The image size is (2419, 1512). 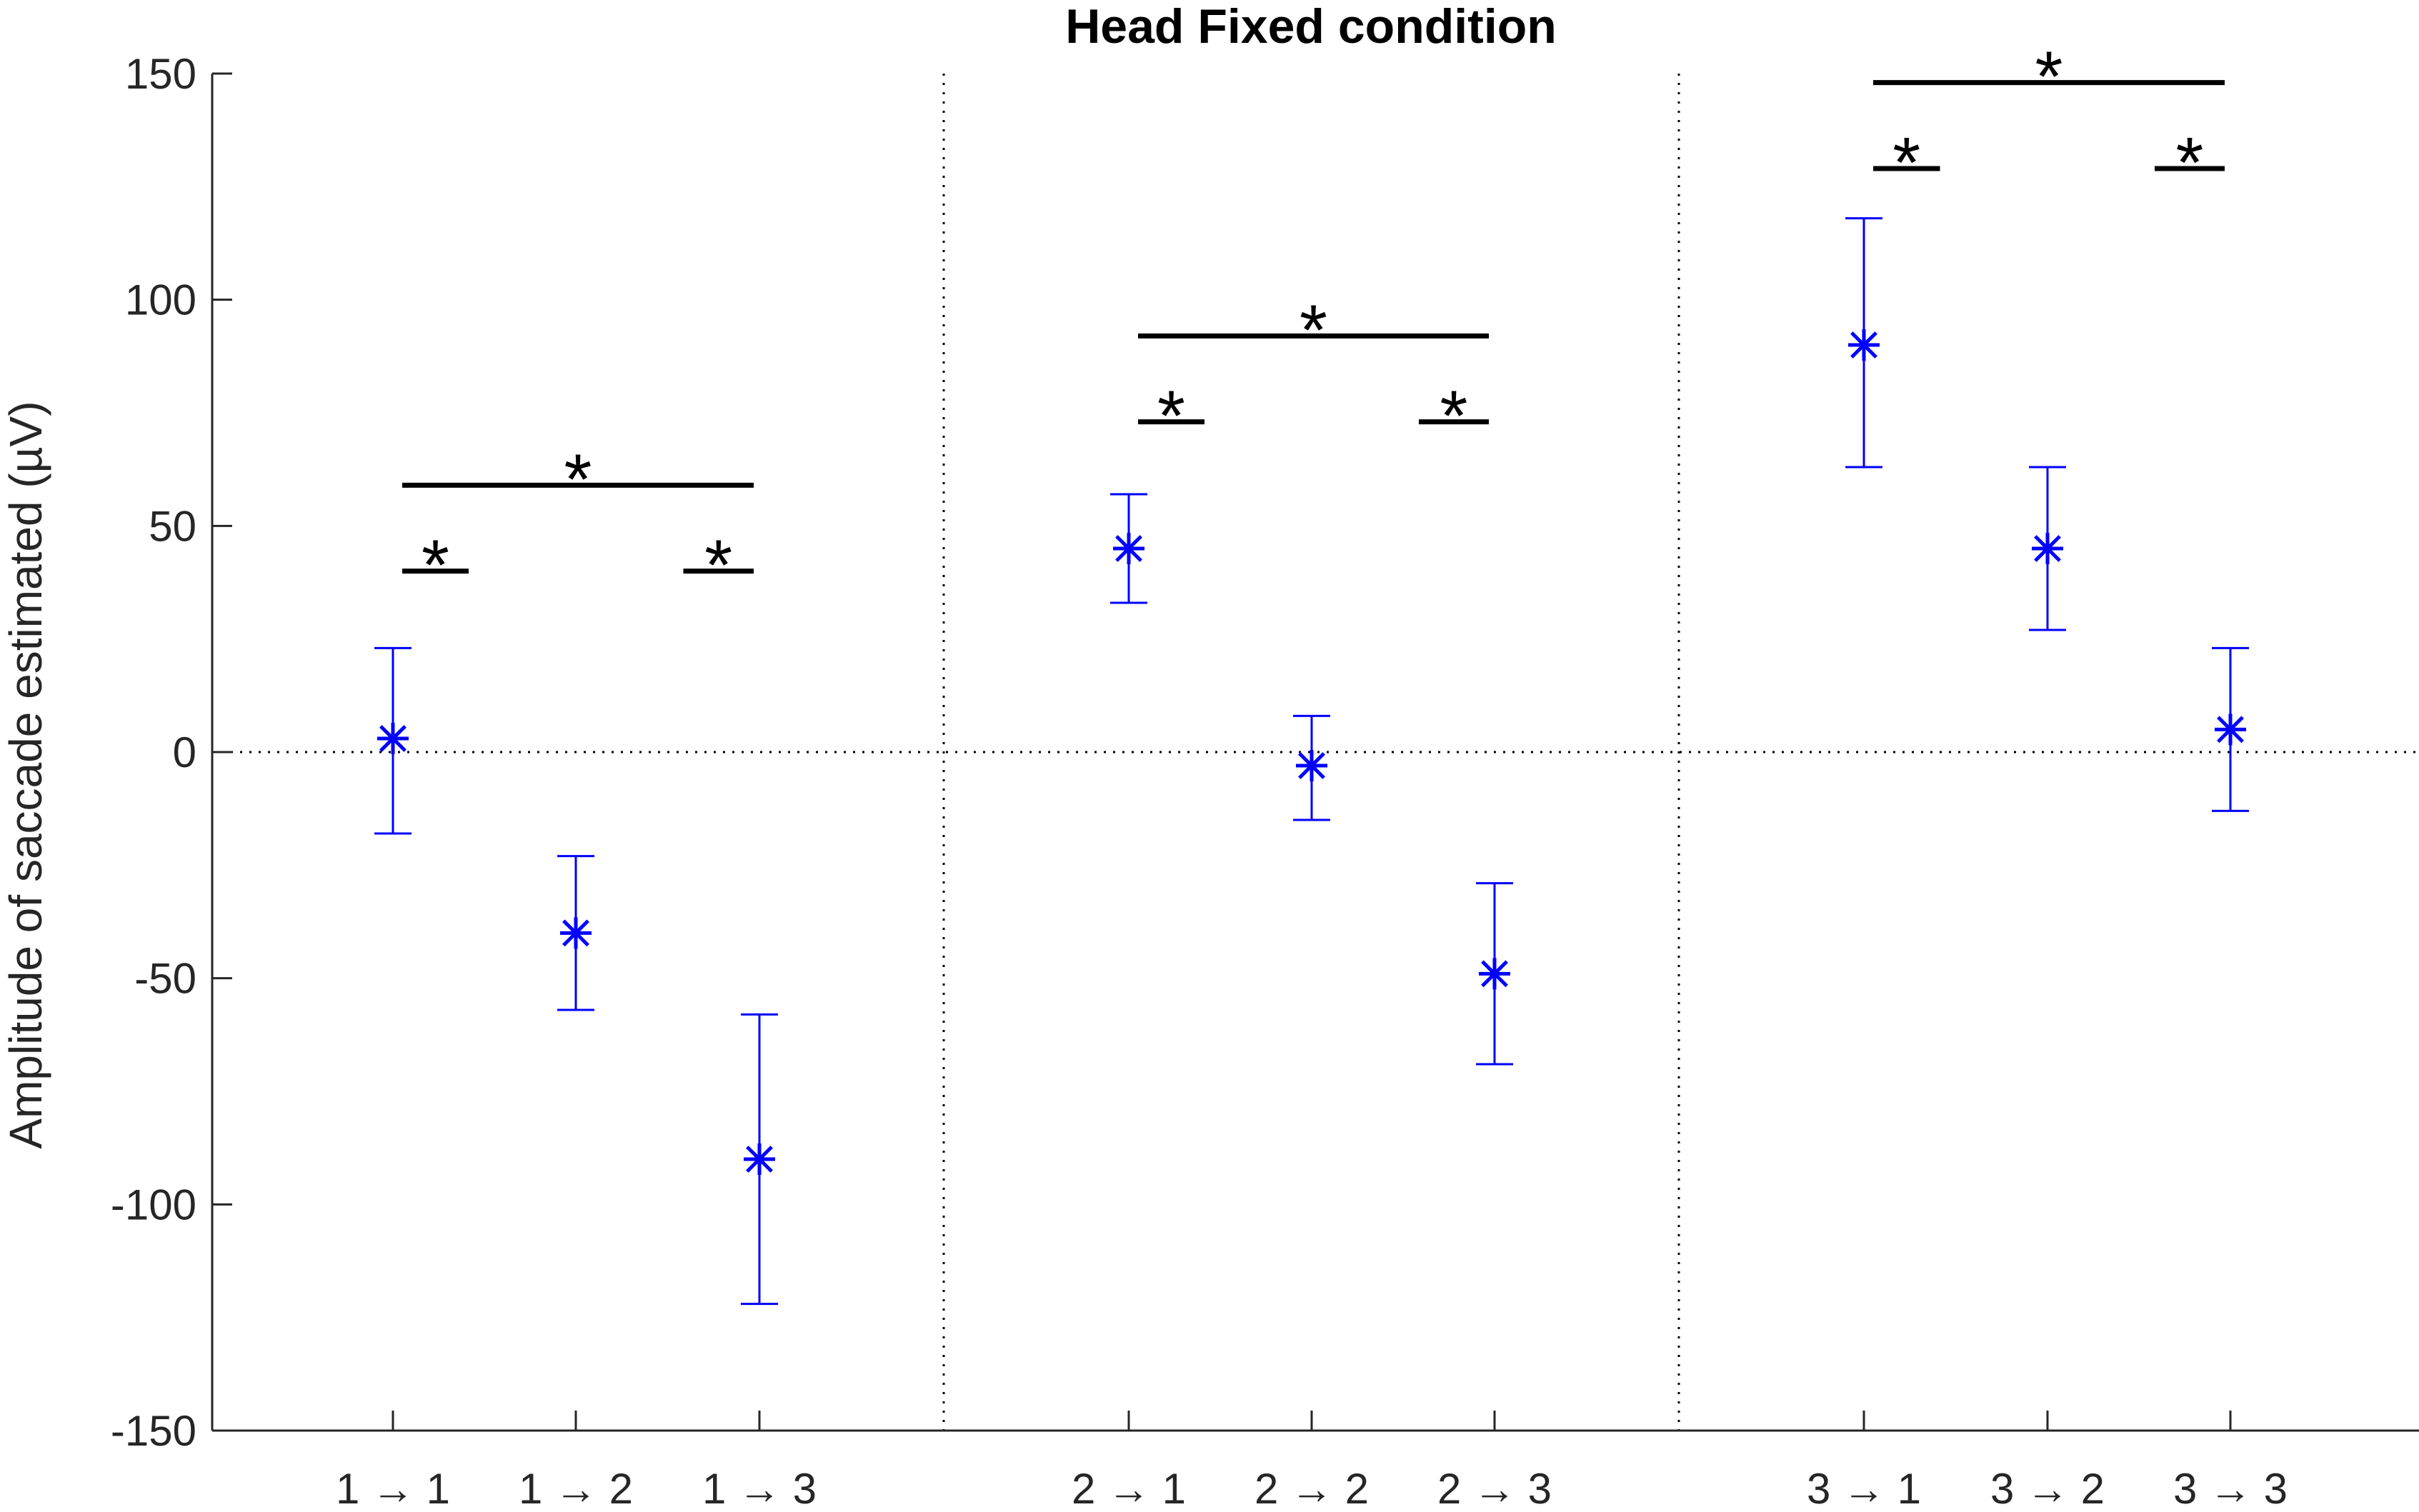 What do you see at coordinates (1129, 1488) in the screenshot?
I see `x-tick-label: 2 → 1` at bounding box center [1129, 1488].